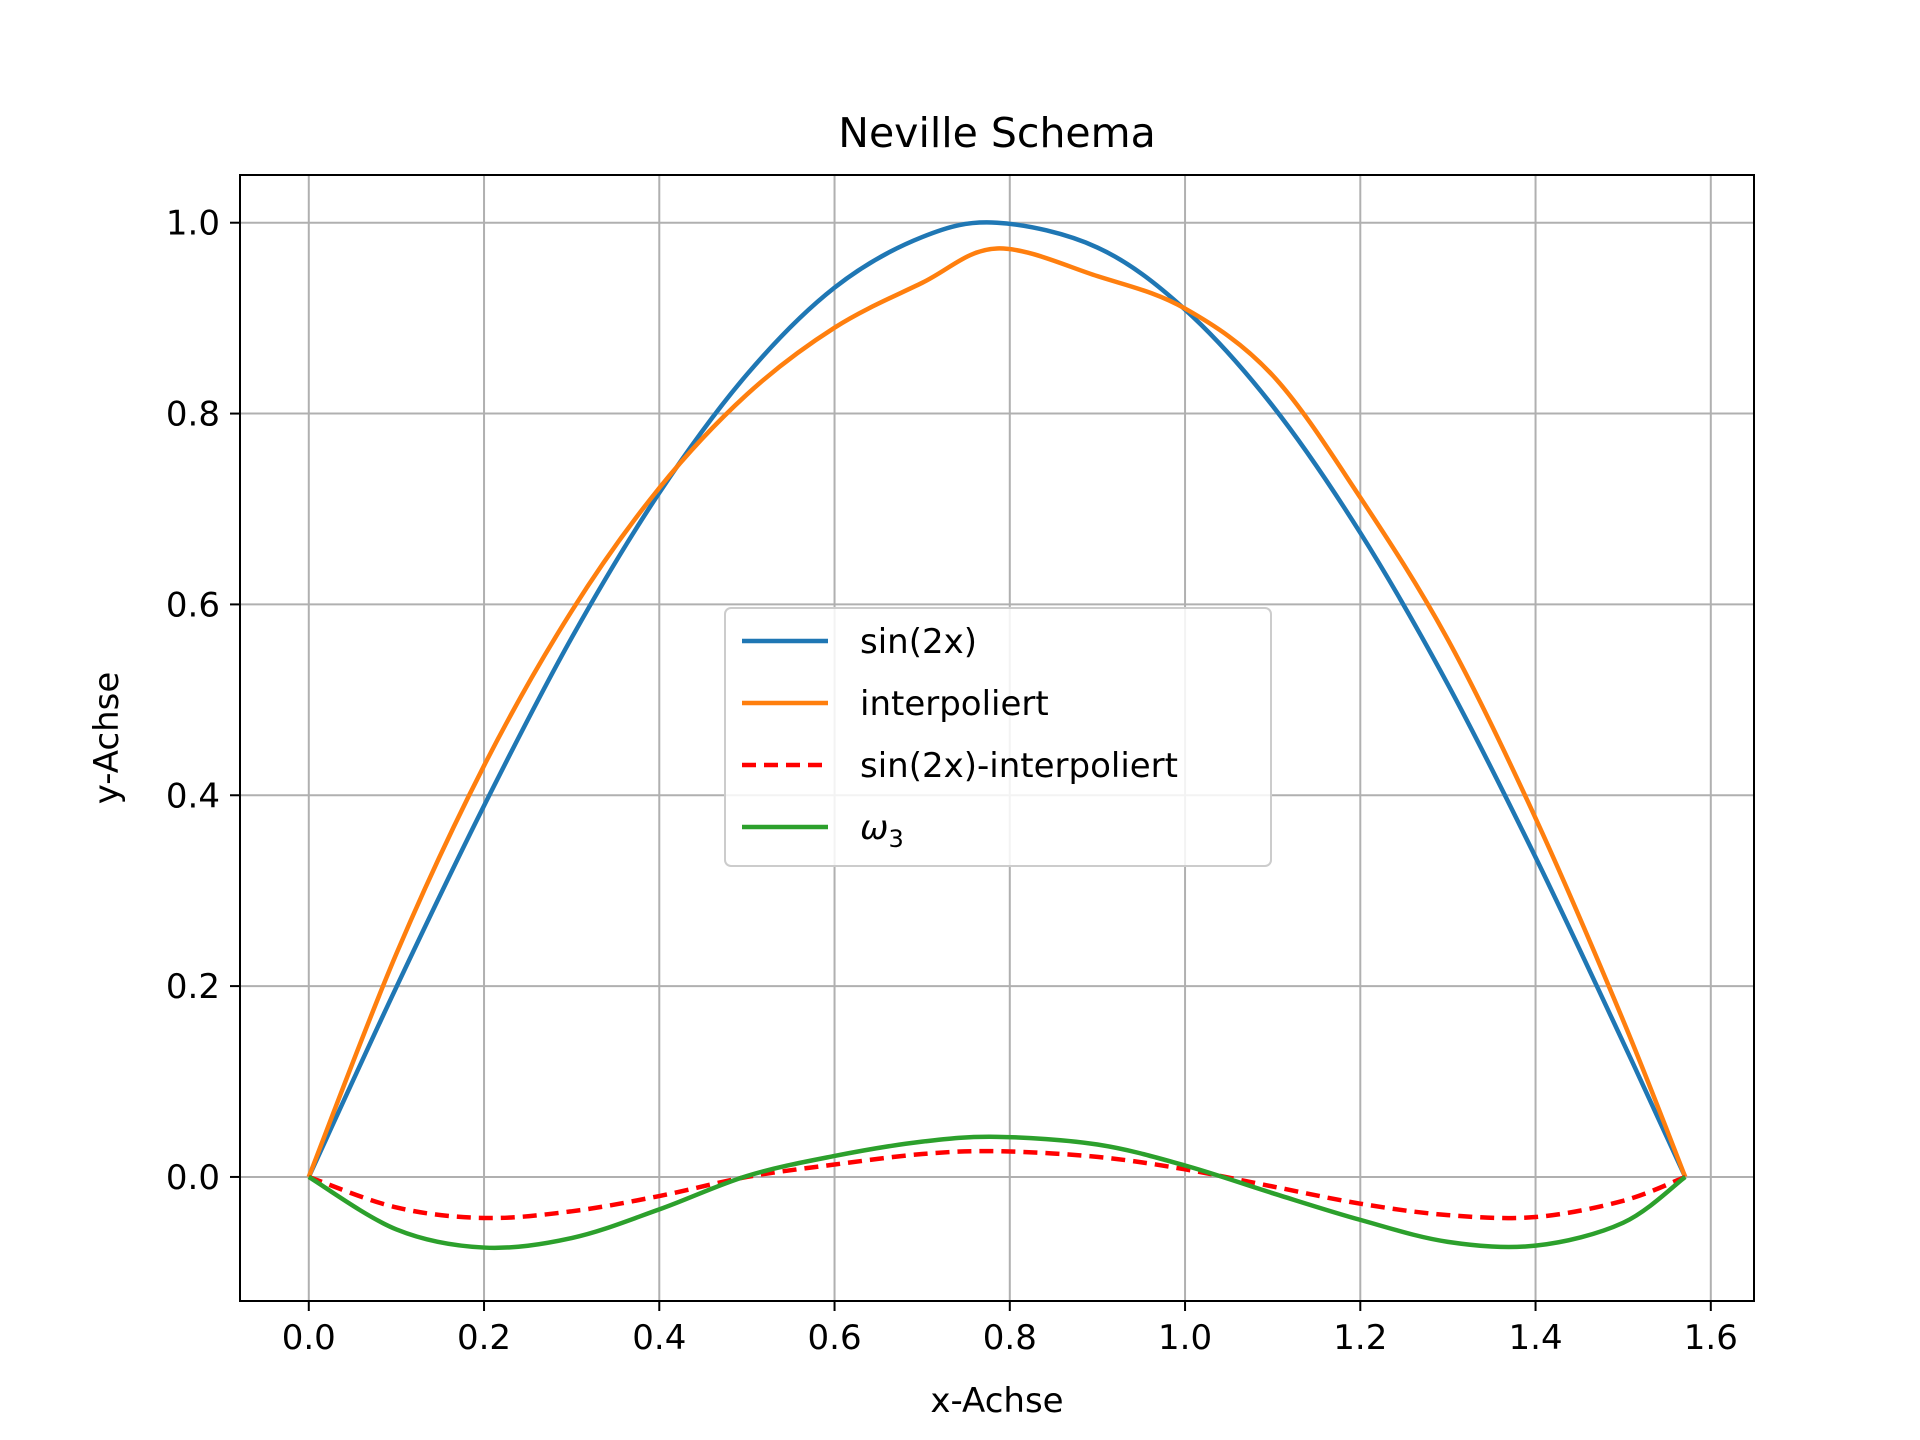  I want to click on y-tick-label: 0.2, so click(193, 987).